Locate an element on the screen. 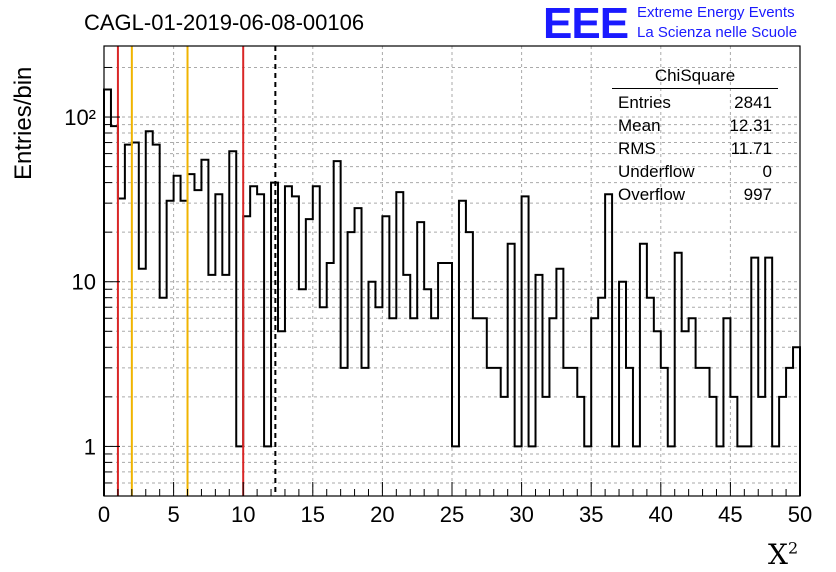 The width and height of the screenshot is (836, 572). x-tick-label: 45 is located at coordinates (730, 514).